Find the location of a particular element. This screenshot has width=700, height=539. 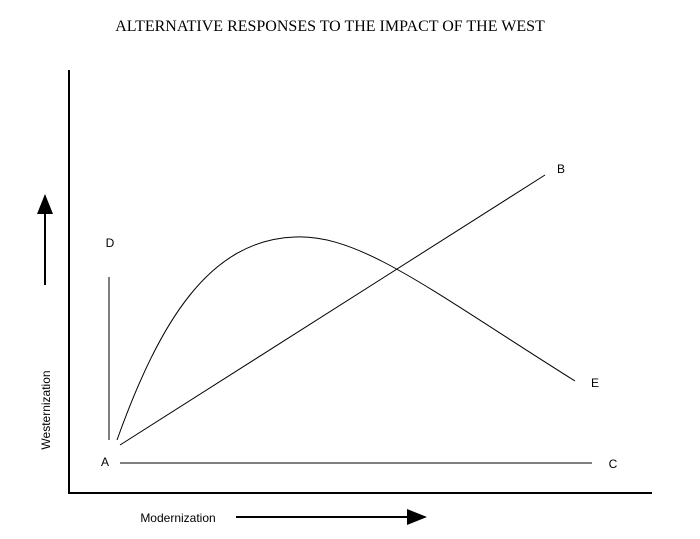

node-label: C is located at coordinates (613, 464).